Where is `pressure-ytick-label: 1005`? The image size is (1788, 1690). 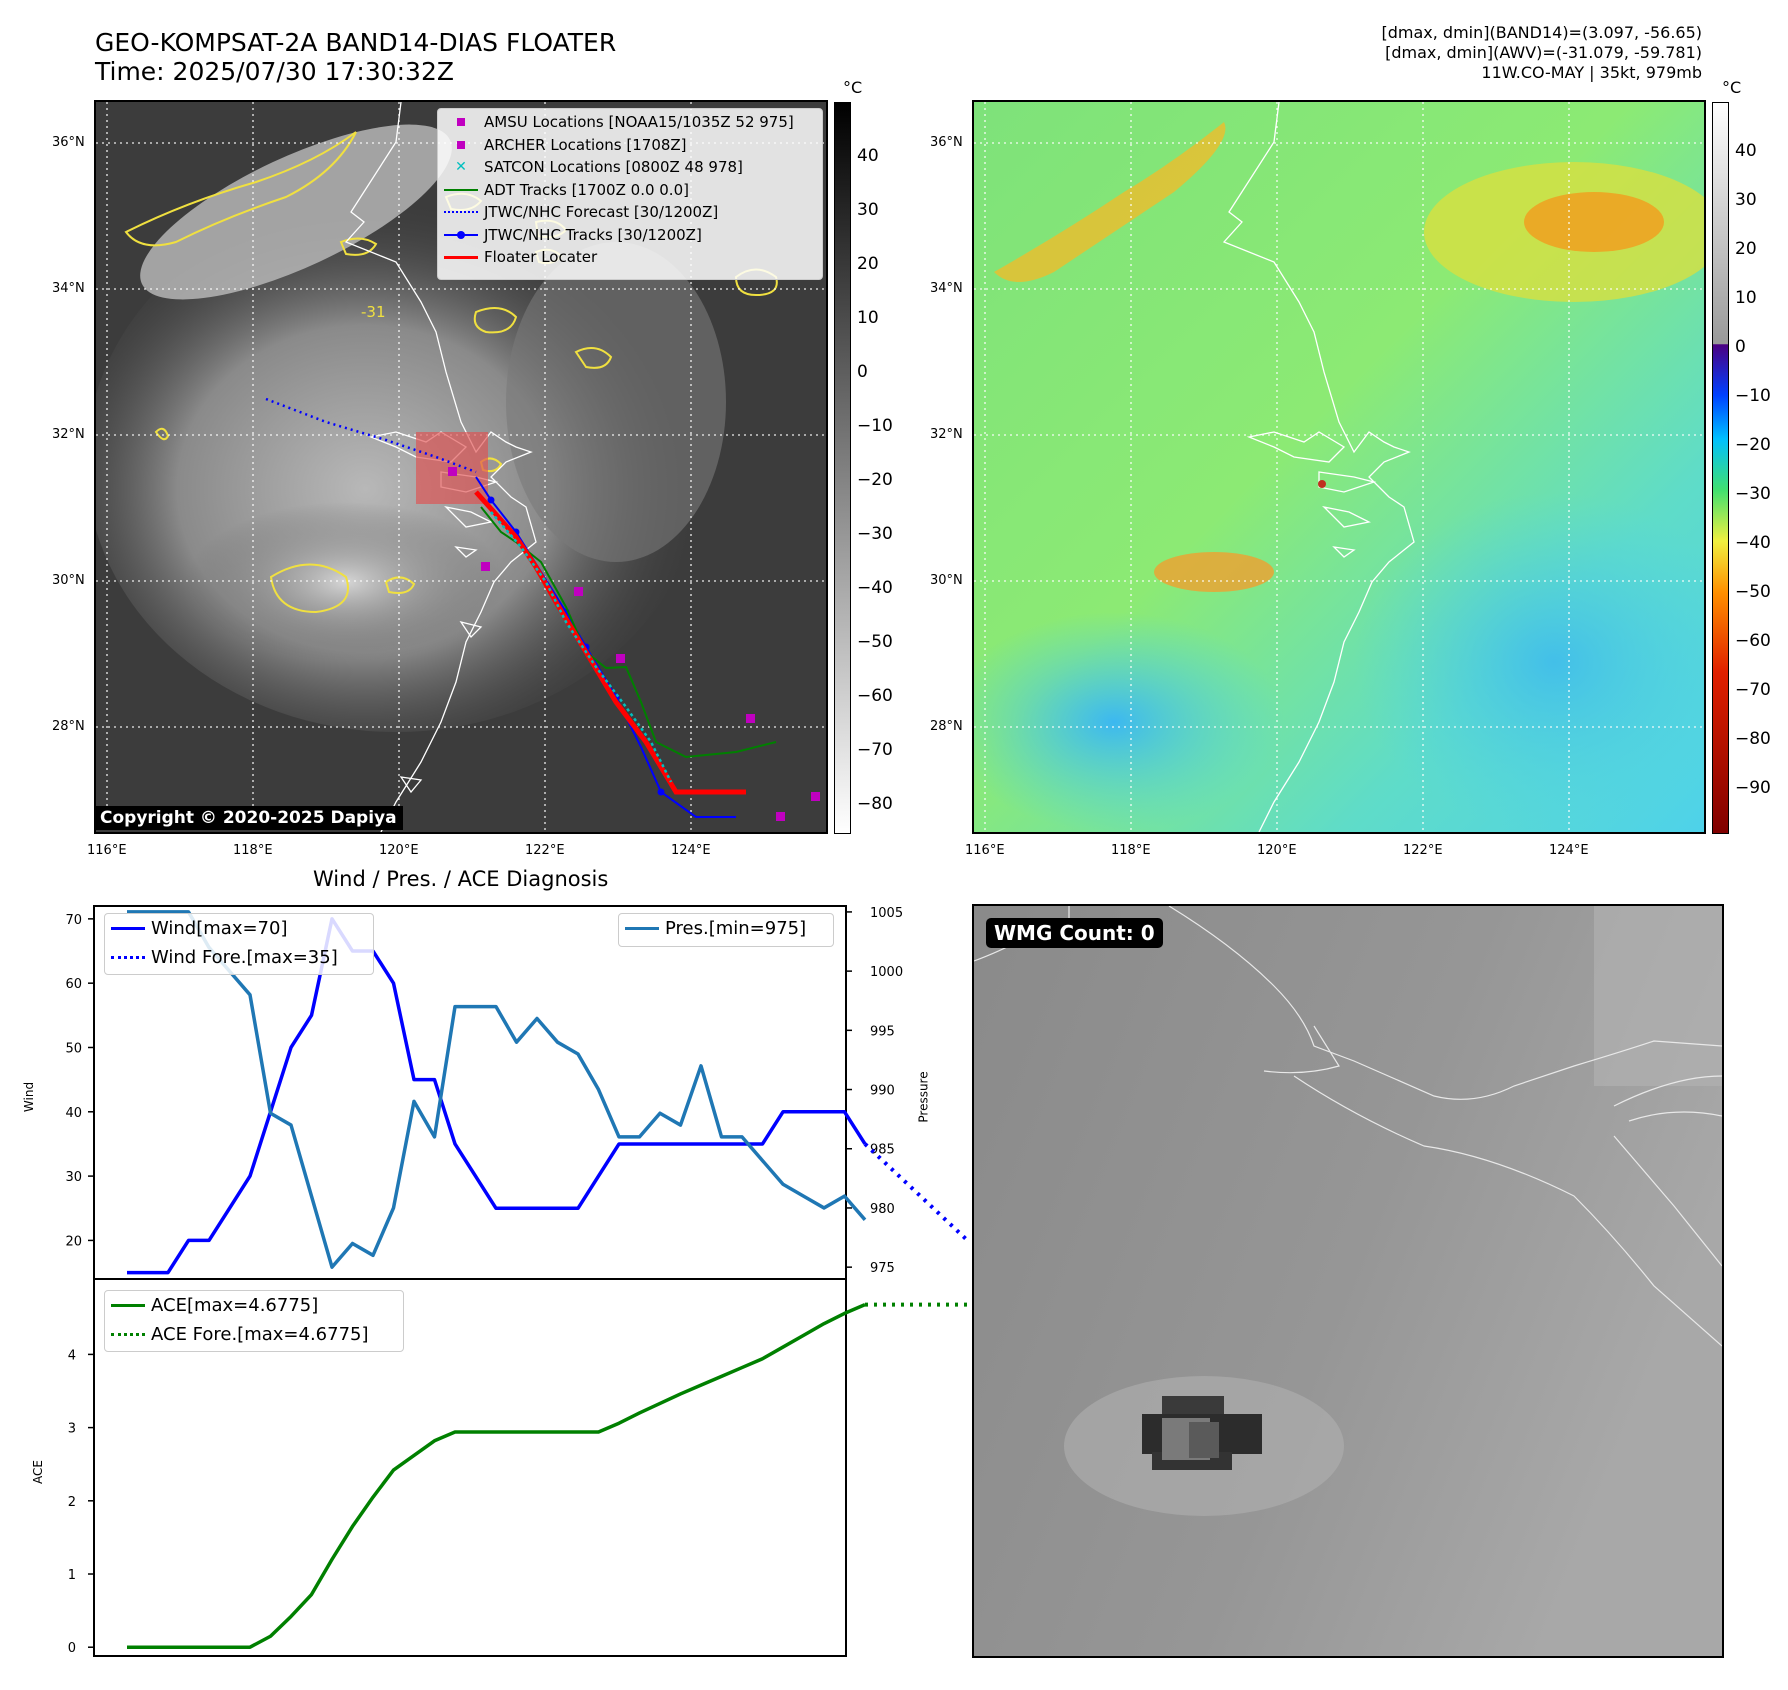 pressure-ytick-label: 1005 is located at coordinates (886, 913).